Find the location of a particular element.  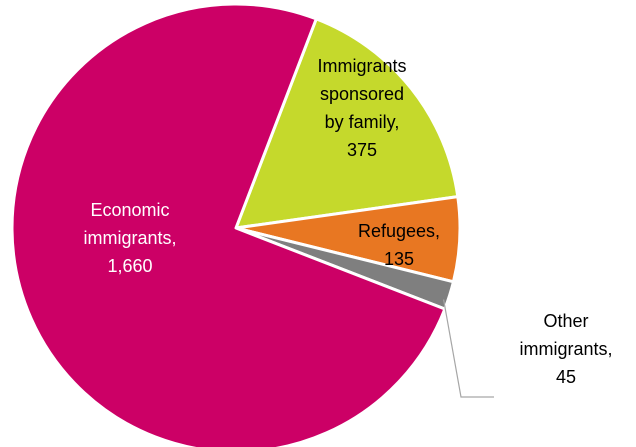

label-other-immigrants: Other immigrants, 45 is located at coordinates (565, 349).